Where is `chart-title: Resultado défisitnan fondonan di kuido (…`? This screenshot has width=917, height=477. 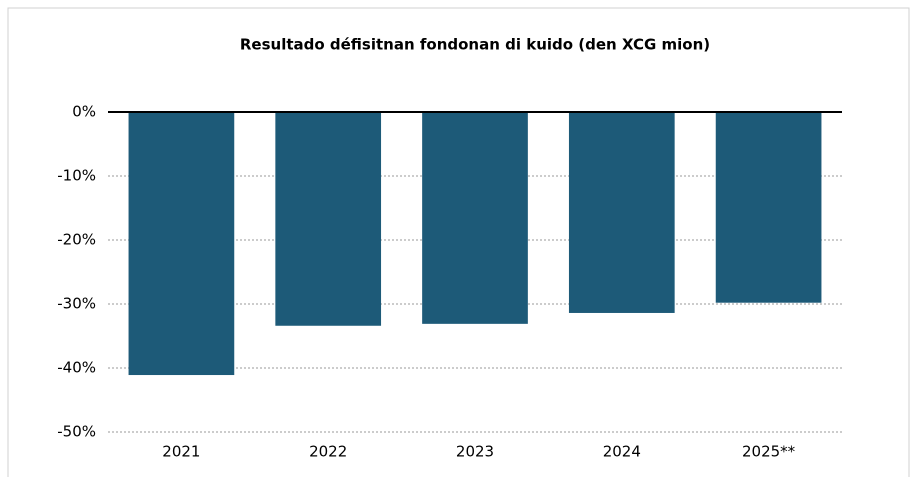 chart-title: Resultado défisitnan fondonan di kuido (… is located at coordinates (475, 45).